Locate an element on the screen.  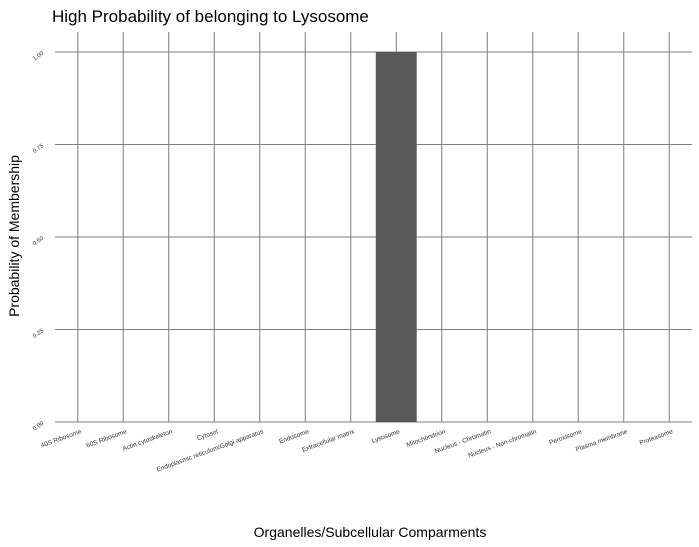
x-tick-label: Extracellular matrix is located at coordinates (328, 441).